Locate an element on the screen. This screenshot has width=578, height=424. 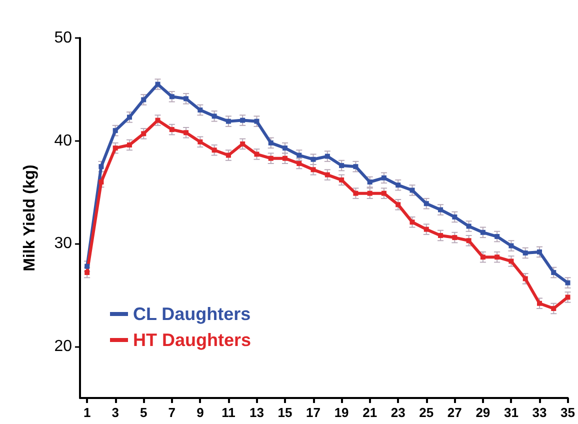
y-tick-label: 50 is located at coordinates (63, 38).